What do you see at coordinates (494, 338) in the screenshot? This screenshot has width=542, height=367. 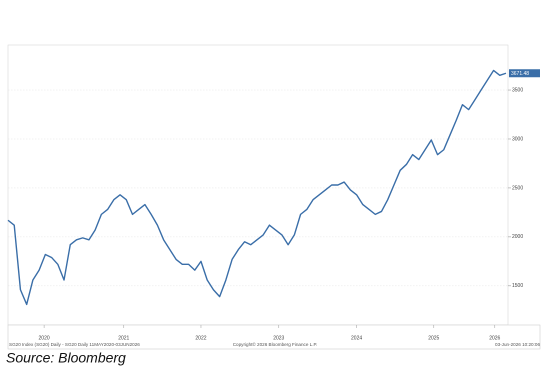 I see `x-tick-label: 2026` at bounding box center [494, 338].